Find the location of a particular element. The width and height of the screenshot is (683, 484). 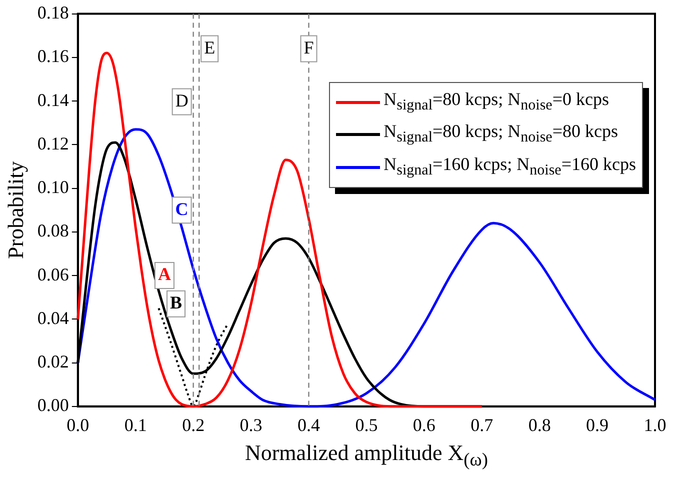

y-tick-label: 0.08 is located at coordinates (53, 230).